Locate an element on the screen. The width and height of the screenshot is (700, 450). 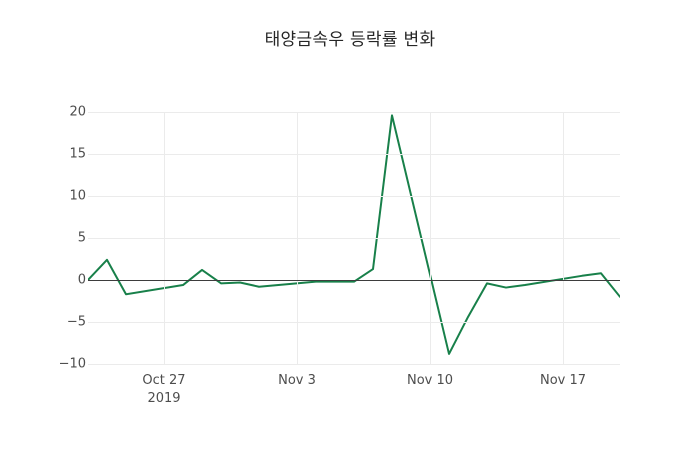
x-axis-tick-label: Nov 3 is located at coordinates (297, 381).